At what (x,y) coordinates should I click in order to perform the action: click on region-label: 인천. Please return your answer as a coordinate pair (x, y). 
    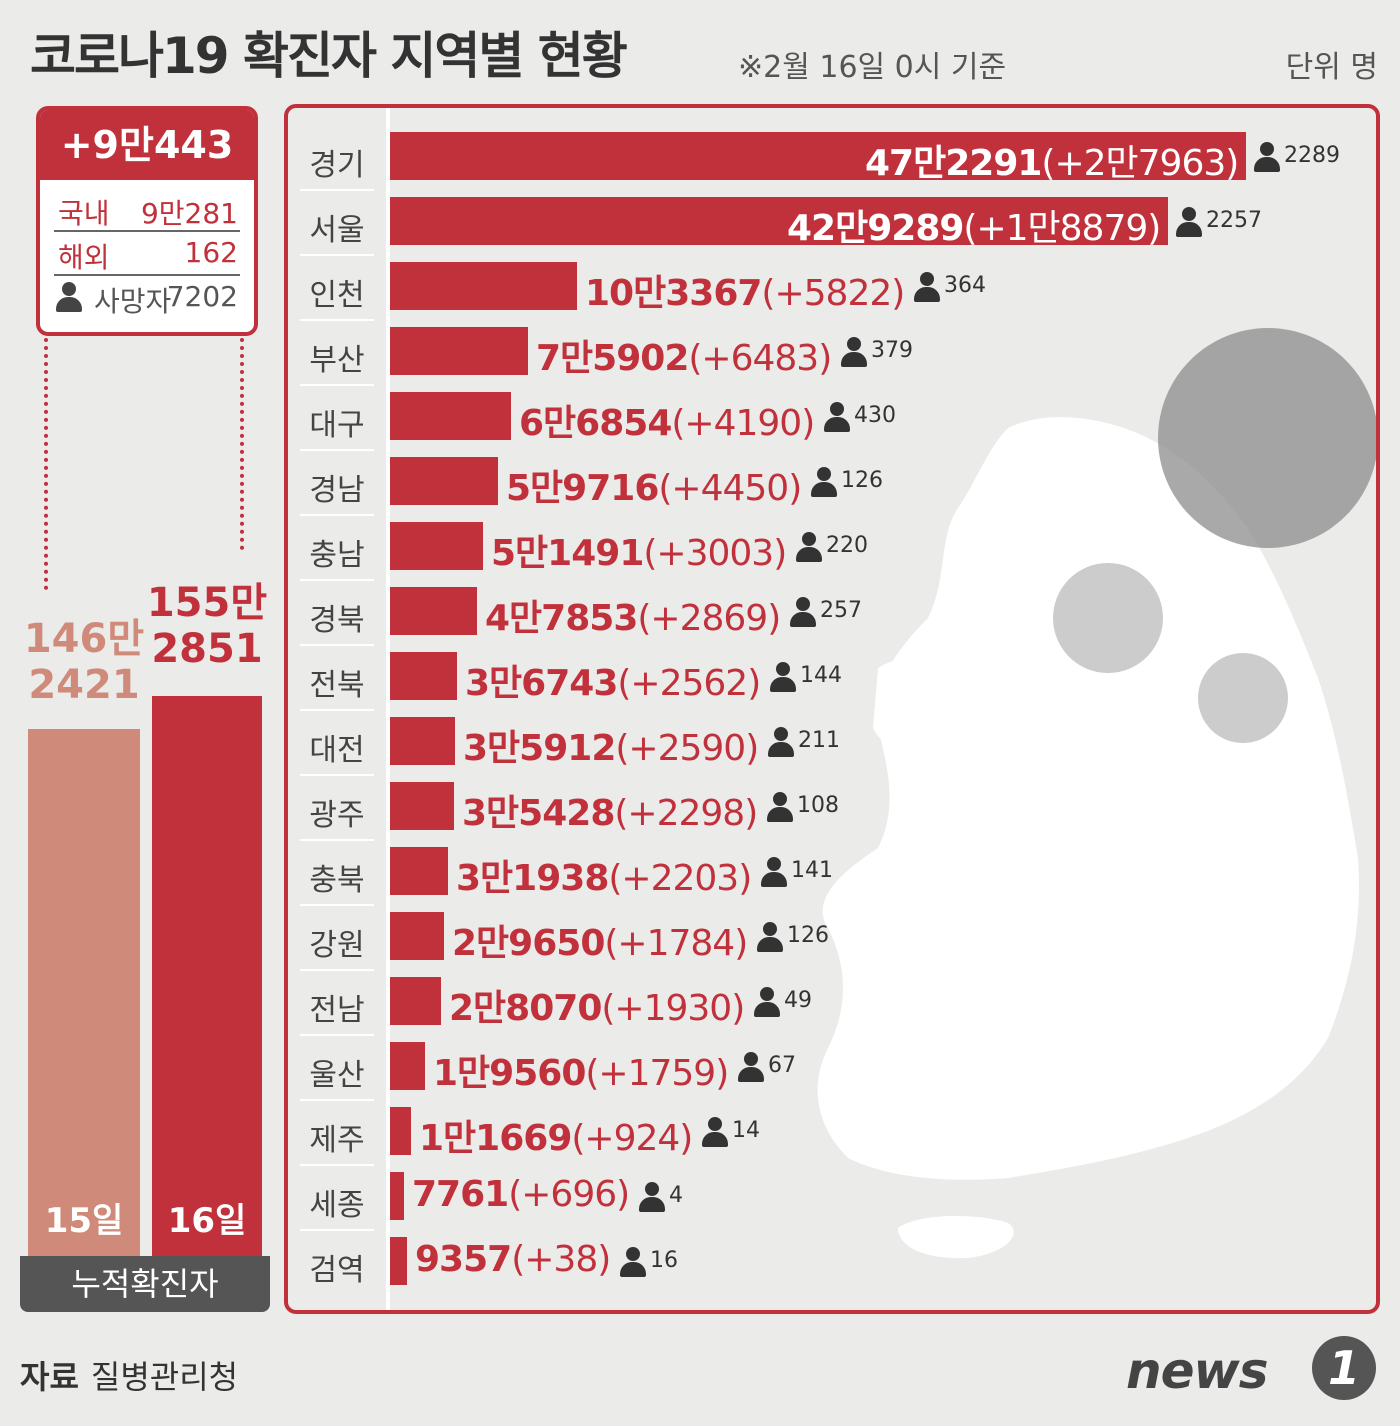
    Looking at the image, I should click on (337, 295).